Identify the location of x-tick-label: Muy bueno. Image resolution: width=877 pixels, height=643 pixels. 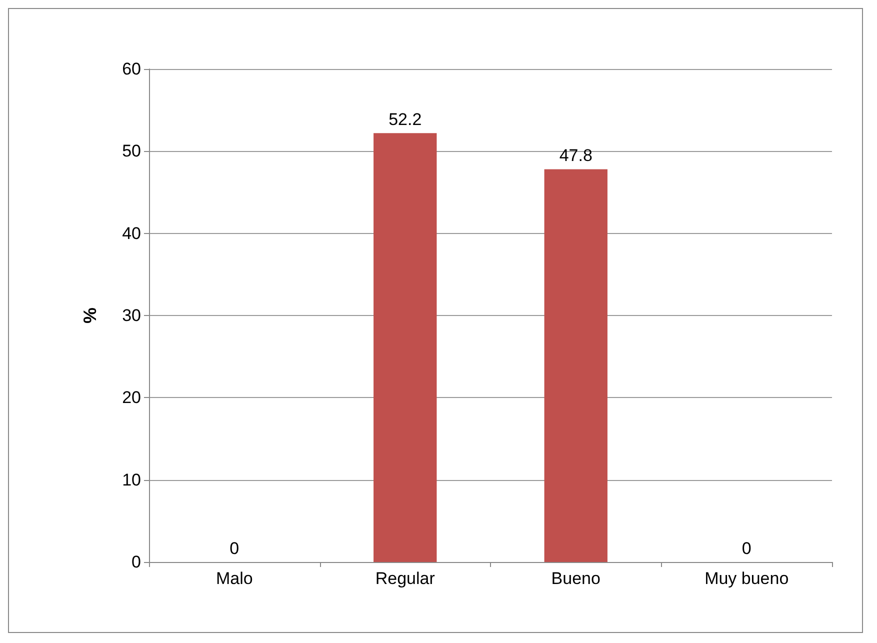
(746, 578).